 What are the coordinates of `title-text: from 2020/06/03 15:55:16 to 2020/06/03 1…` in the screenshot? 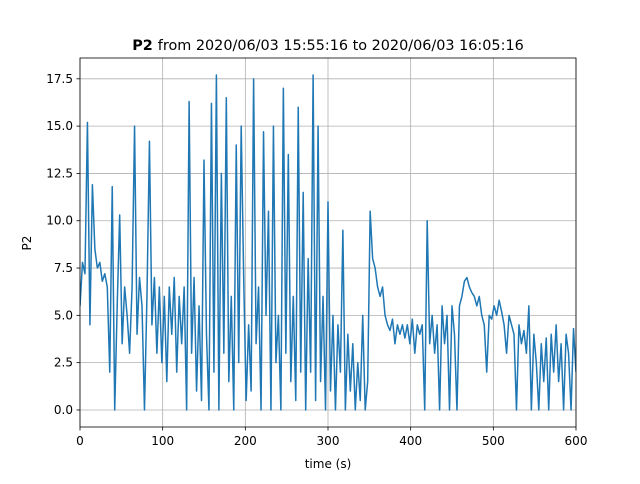 It's located at (341, 46).